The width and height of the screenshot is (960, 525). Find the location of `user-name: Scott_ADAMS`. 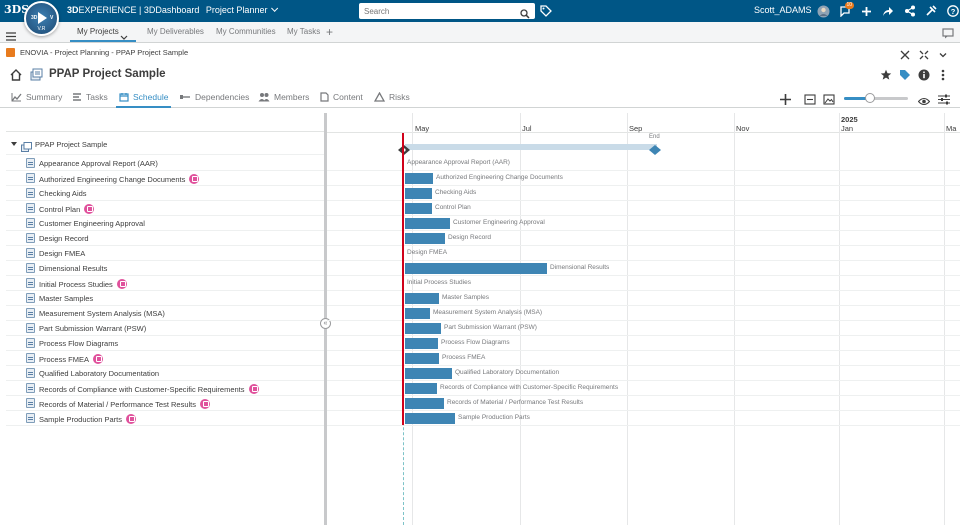

user-name: Scott_ADAMS is located at coordinates (783, 10).